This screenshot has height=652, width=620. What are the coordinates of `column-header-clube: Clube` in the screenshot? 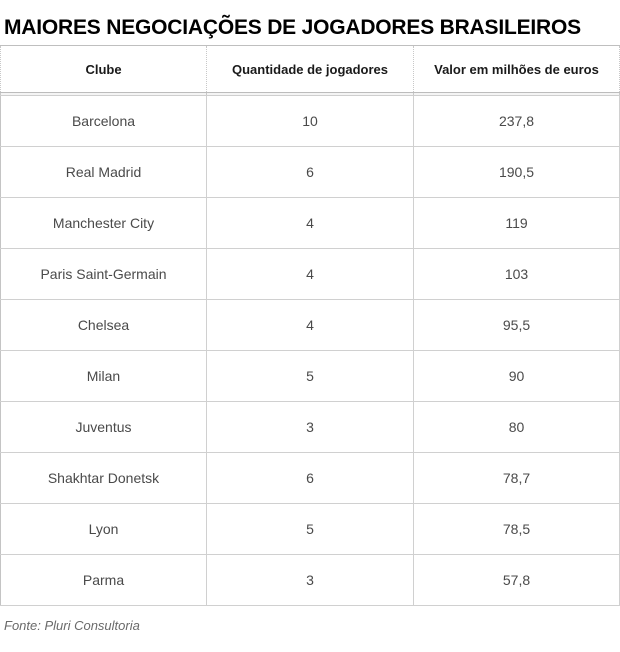 It's located at (103, 69).